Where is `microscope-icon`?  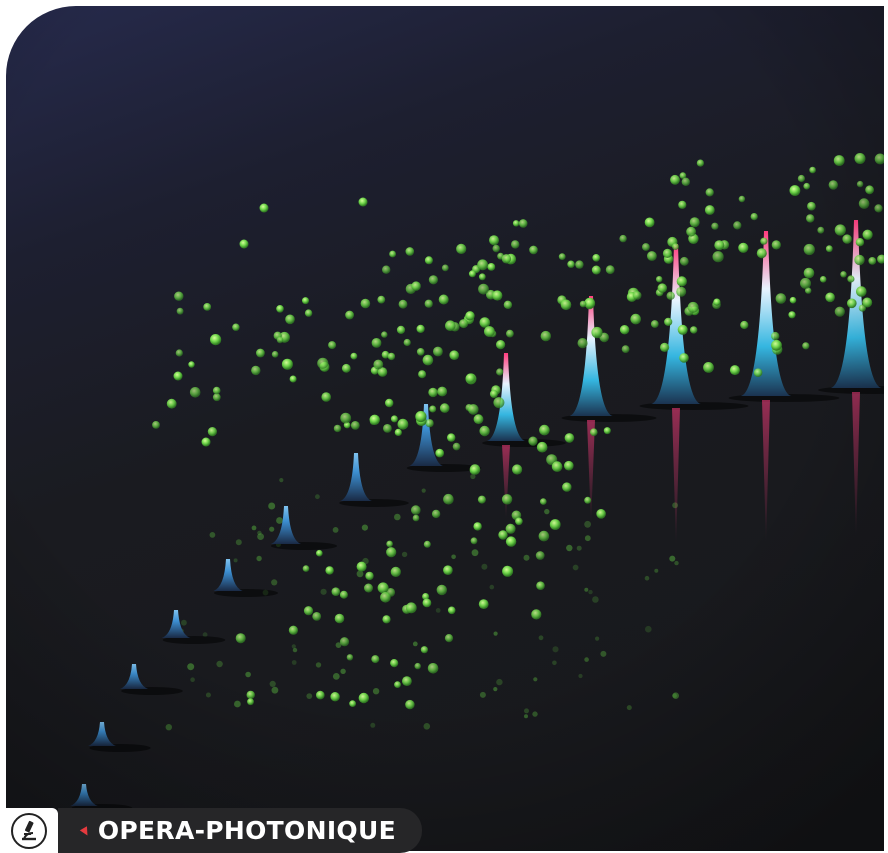 microscope-icon is located at coordinates (29, 830).